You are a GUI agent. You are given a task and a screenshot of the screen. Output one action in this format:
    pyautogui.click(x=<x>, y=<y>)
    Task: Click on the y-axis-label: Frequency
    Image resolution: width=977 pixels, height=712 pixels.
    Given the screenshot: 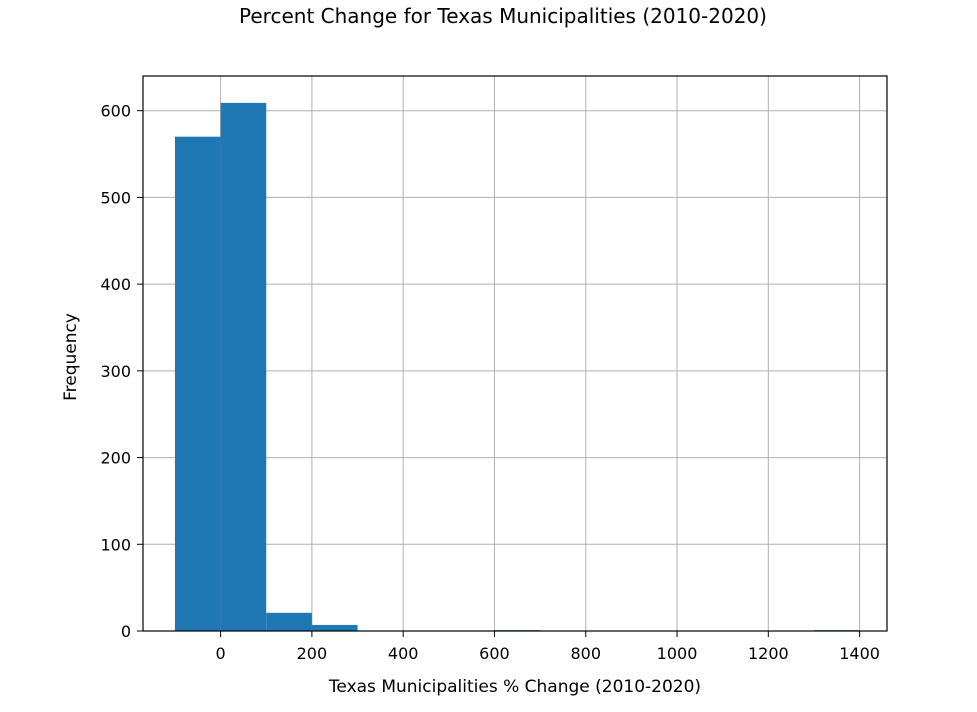 What is the action you would take?
    pyautogui.click(x=71, y=357)
    